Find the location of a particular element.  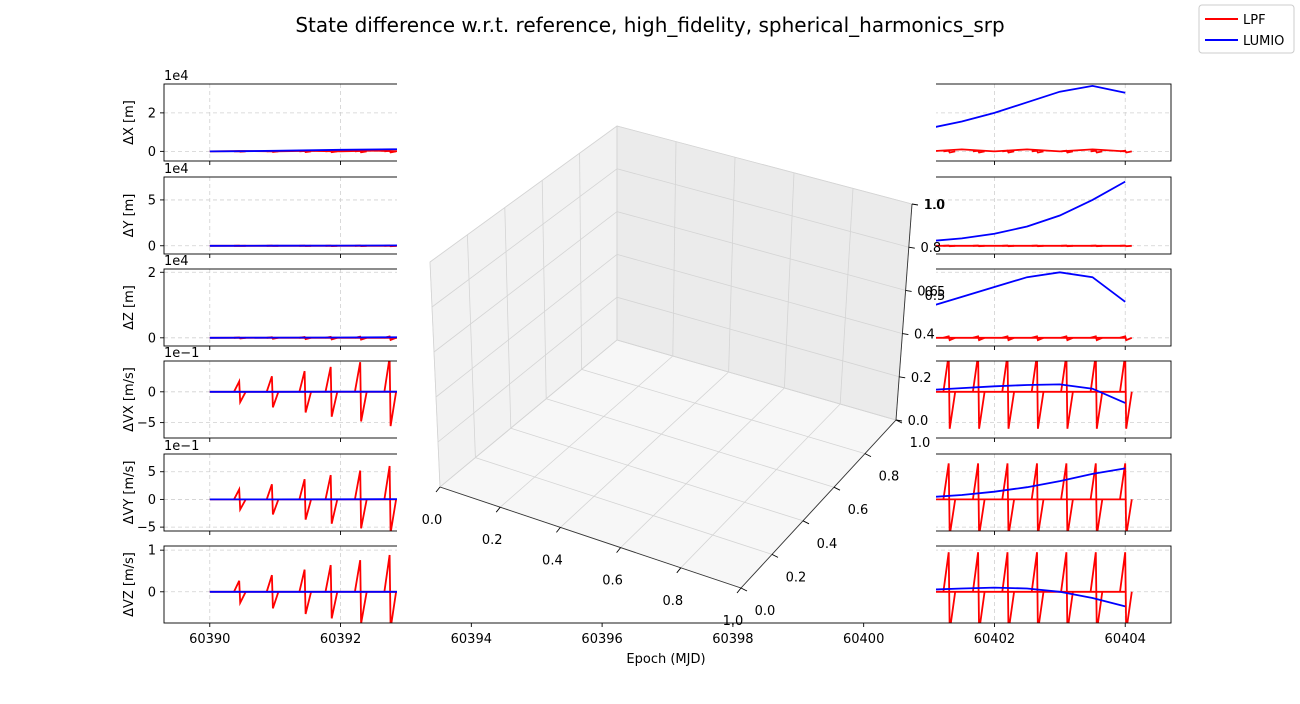

x-tick-label: 60394 is located at coordinates (471, 639).